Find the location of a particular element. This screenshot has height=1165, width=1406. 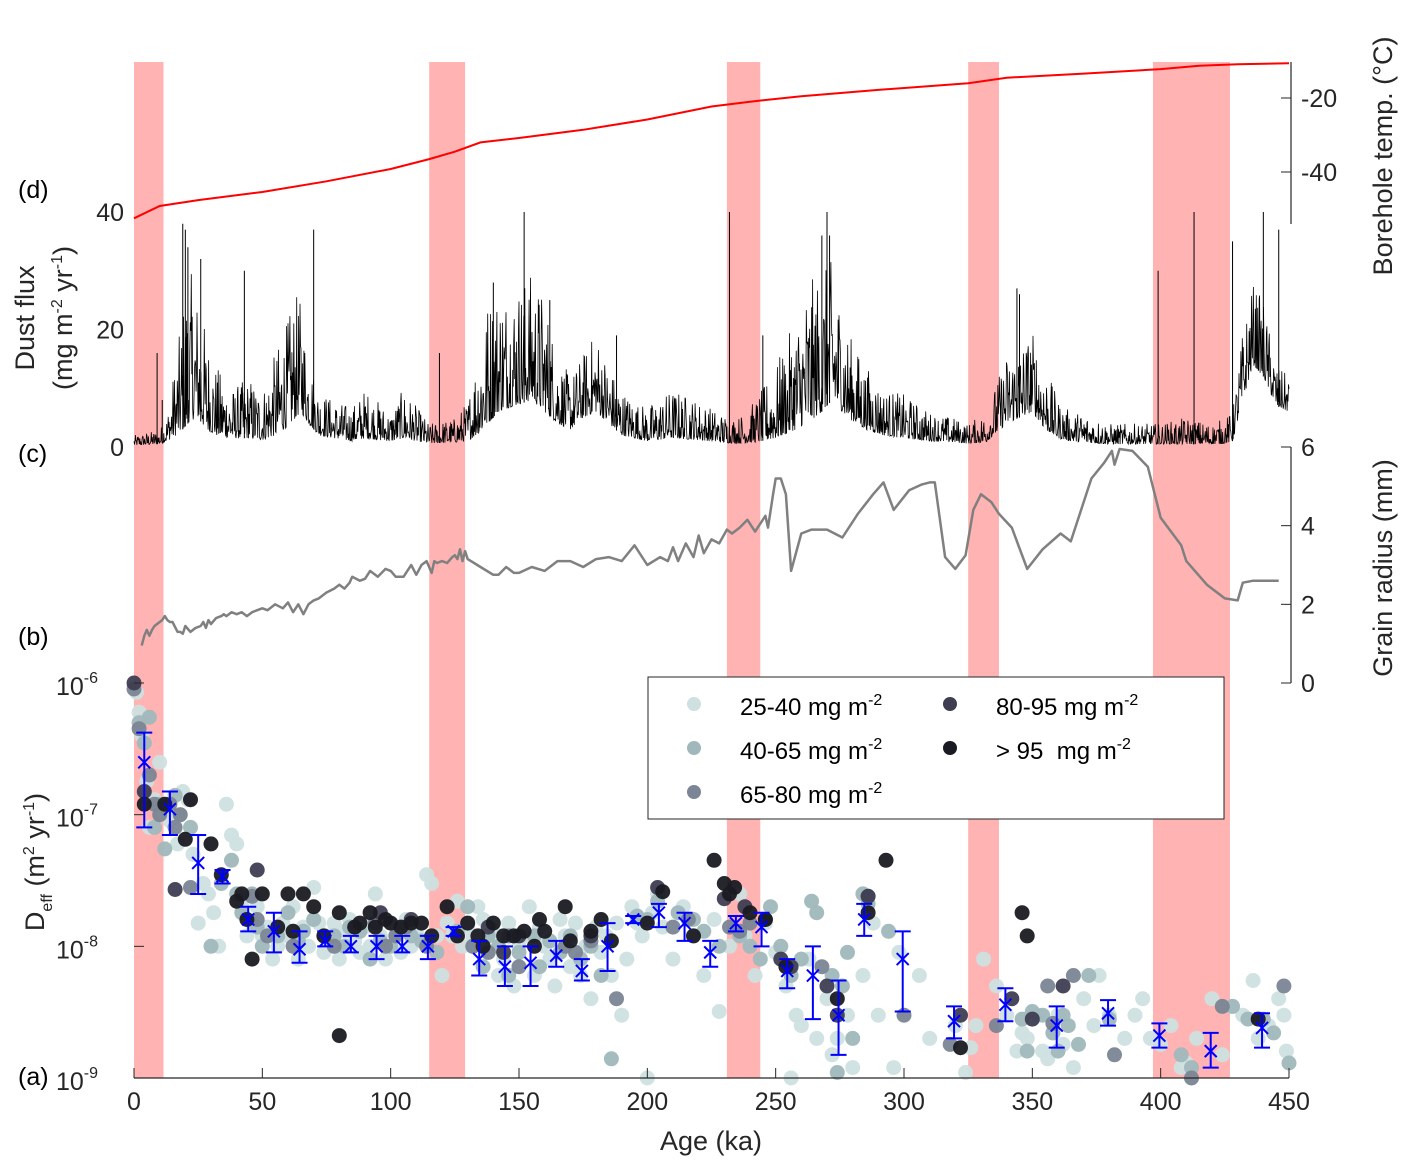

x-tick-label: 200 is located at coordinates (647, 1102).